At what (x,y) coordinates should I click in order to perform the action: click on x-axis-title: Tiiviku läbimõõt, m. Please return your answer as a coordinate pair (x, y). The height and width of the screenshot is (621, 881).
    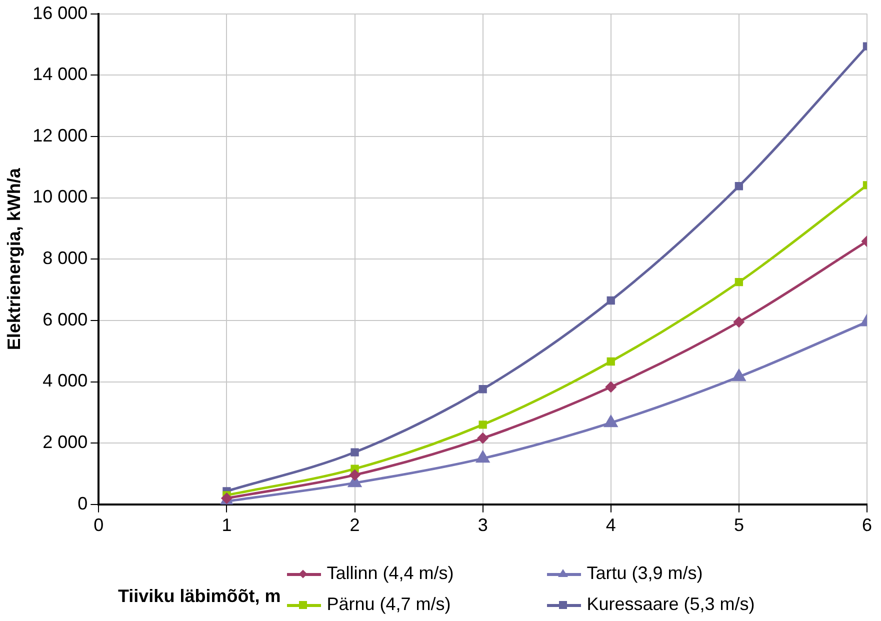
    Looking at the image, I should click on (199, 596).